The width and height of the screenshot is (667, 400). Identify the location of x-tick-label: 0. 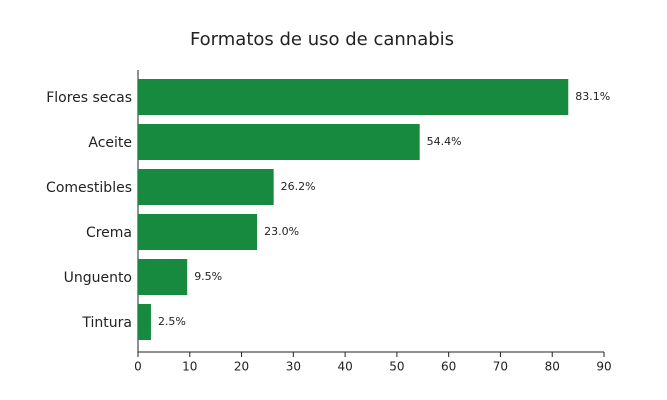
(138, 367).